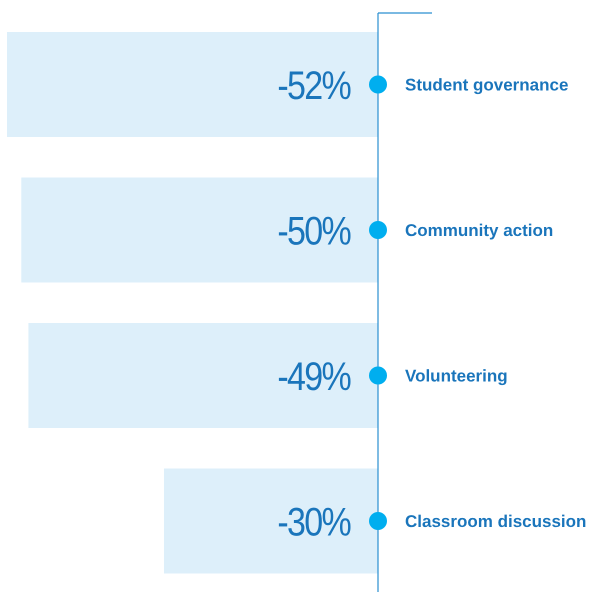  What do you see at coordinates (486, 84) in the screenshot?
I see `y-tick-label: Student governance` at bounding box center [486, 84].